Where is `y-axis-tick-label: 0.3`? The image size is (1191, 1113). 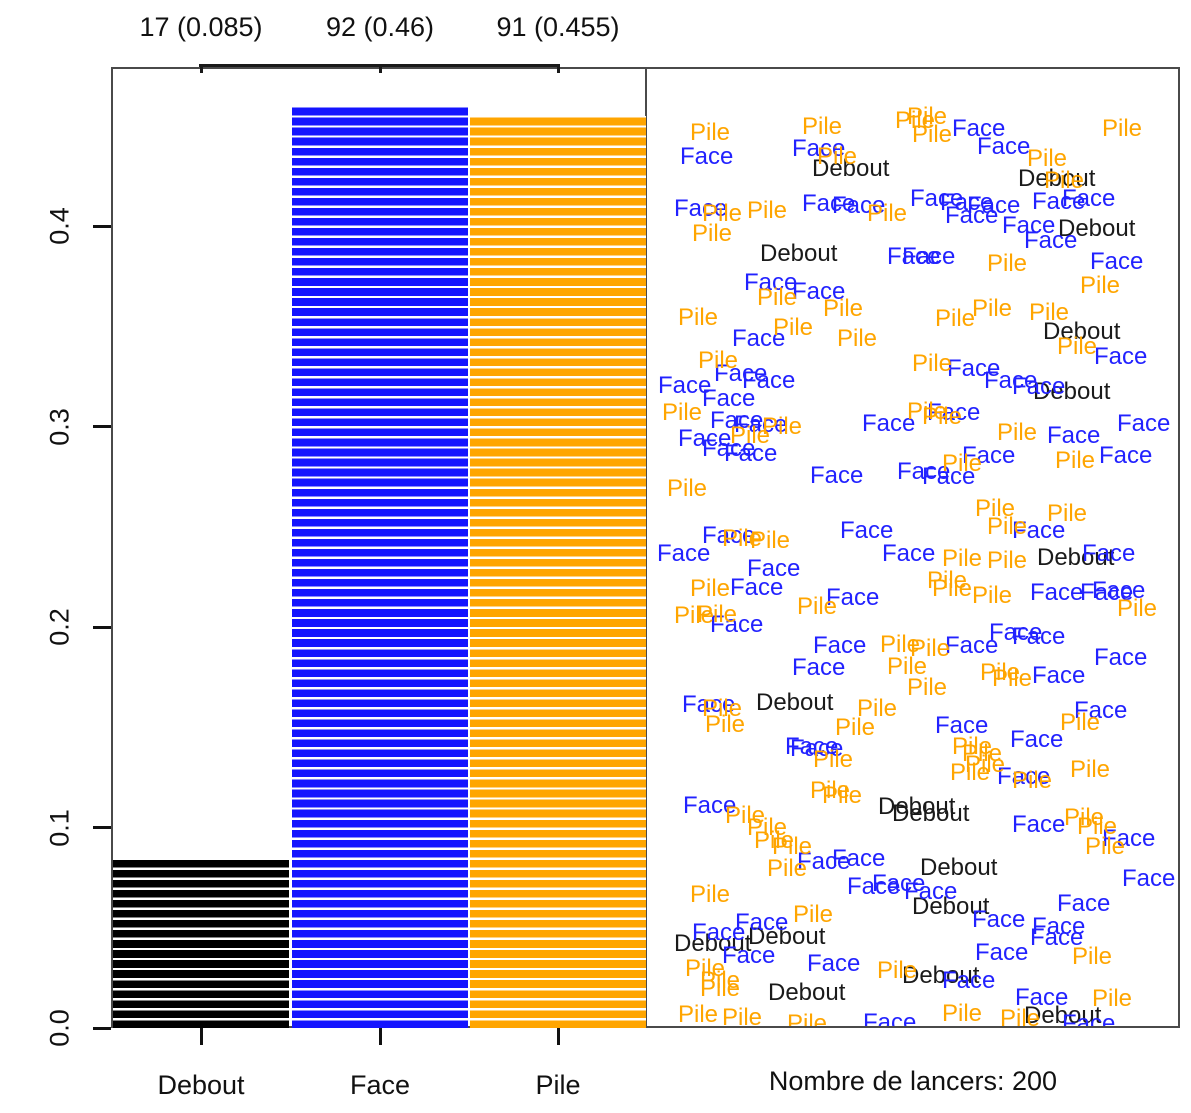
y-axis-tick-label: 0.3 is located at coordinates (59, 426).